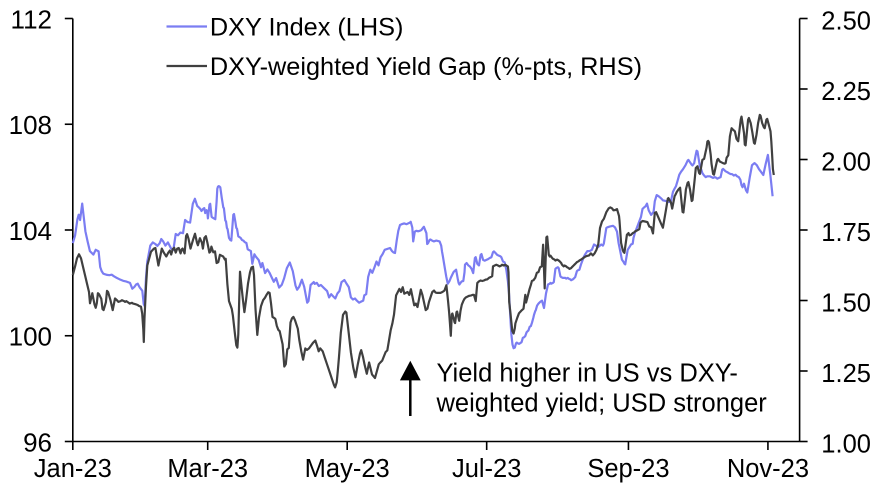 Image resolution: width=884 pixels, height=485 pixels. I want to click on svg-text: Yield higher in US vs DXY-, so click(587, 373).